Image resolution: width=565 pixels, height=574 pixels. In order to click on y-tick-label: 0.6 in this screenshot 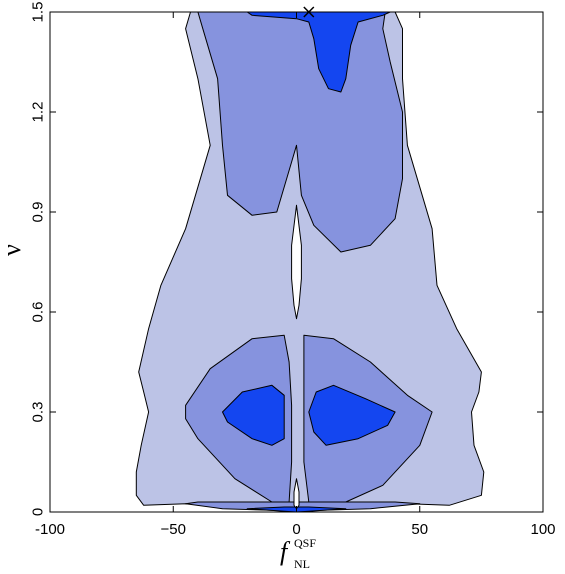, I will do `click(38, 312)`.